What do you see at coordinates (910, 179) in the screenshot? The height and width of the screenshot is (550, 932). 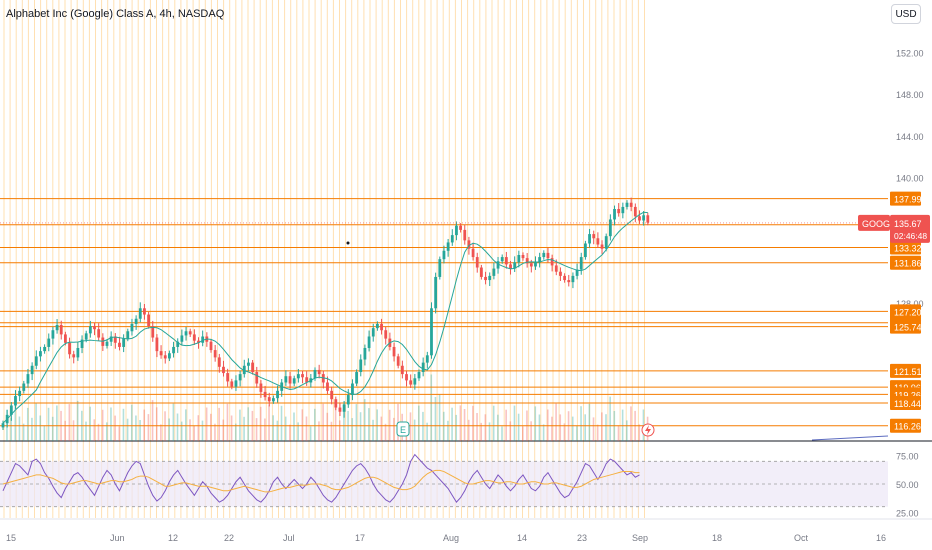 I see `price-tick-label: 140.00` at bounding box center [910, 179].